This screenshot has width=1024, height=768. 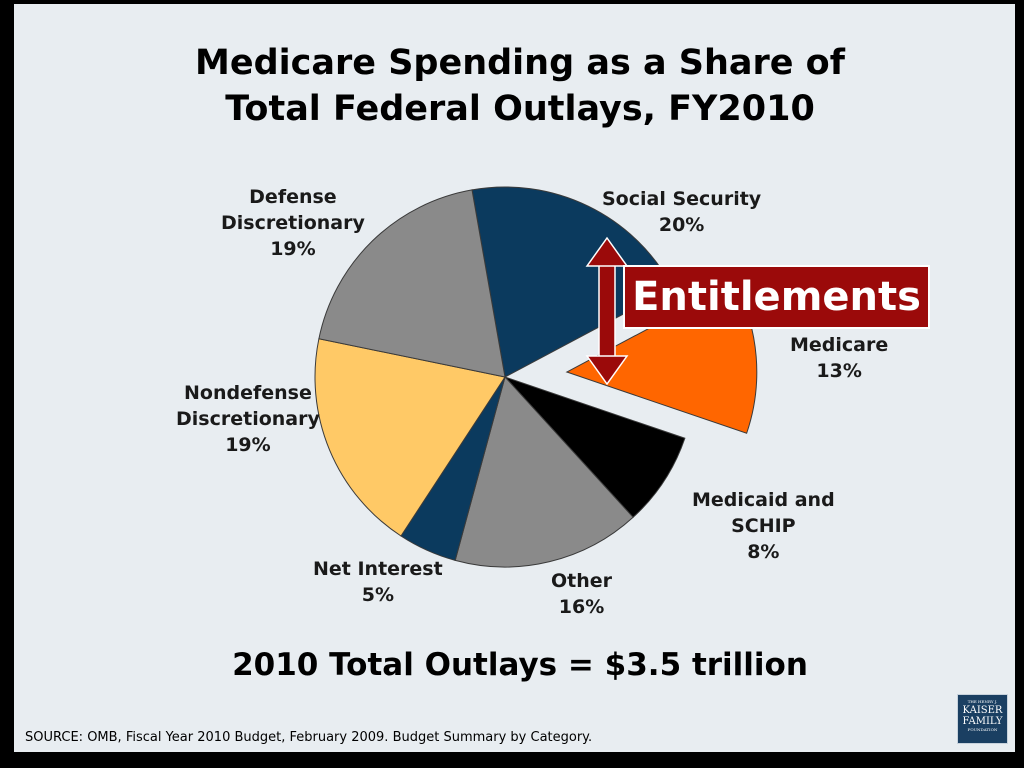 What do you see at coordinates (520, 63) in the screenshot?
I see `title-line-1: Medicare Spending as a Share of` at bounding box center [520, 63].